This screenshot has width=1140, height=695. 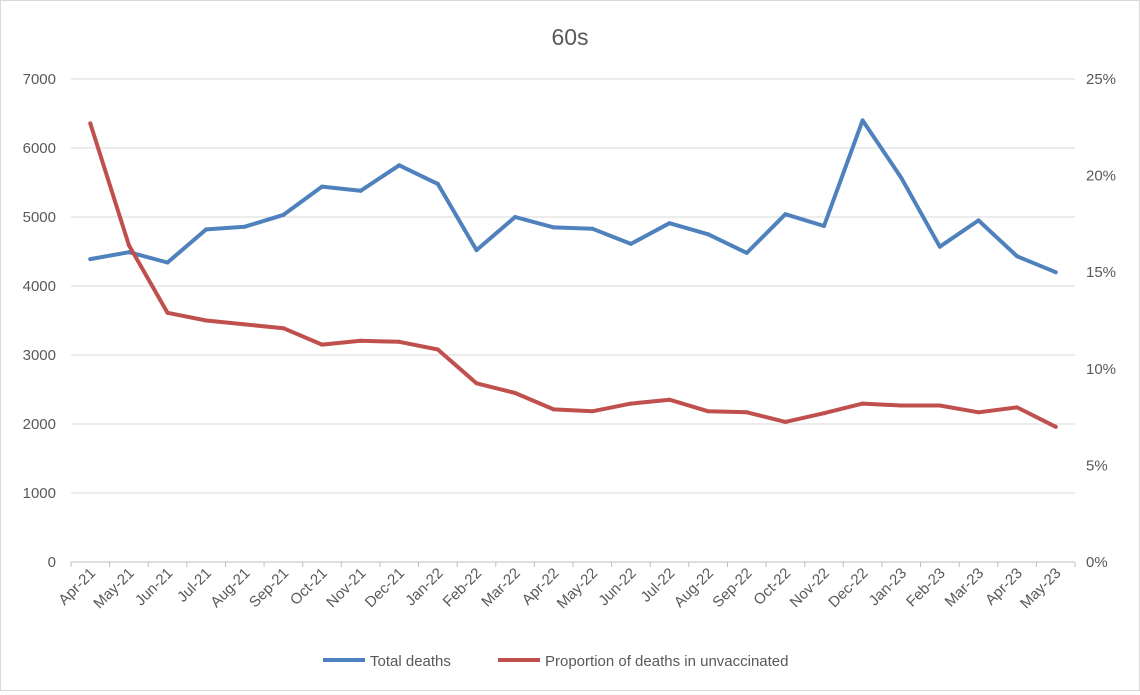 What do you see at coordinates (39, 355) in the screenshot?
I see `left-tick-label: 3000` at bounding box center [39, 355].